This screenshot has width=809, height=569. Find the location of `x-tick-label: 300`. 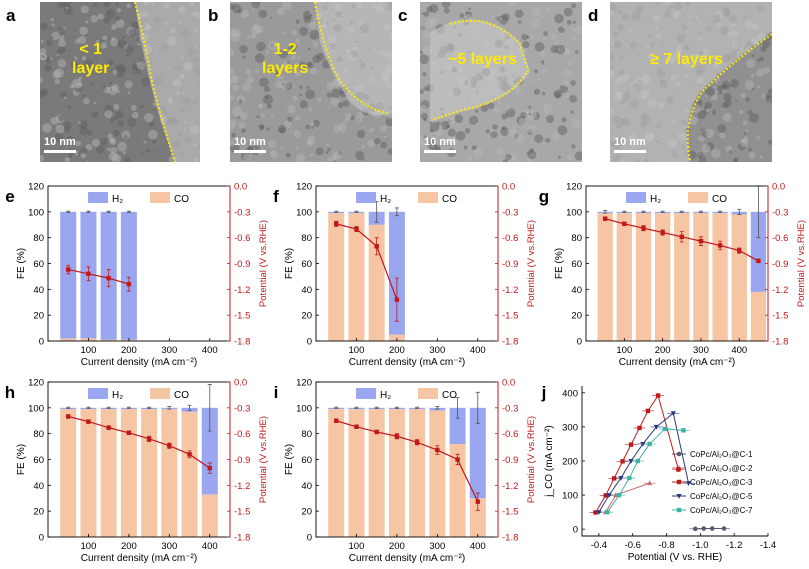

x-tick-label: 300 is located at coordinates (169, 546).